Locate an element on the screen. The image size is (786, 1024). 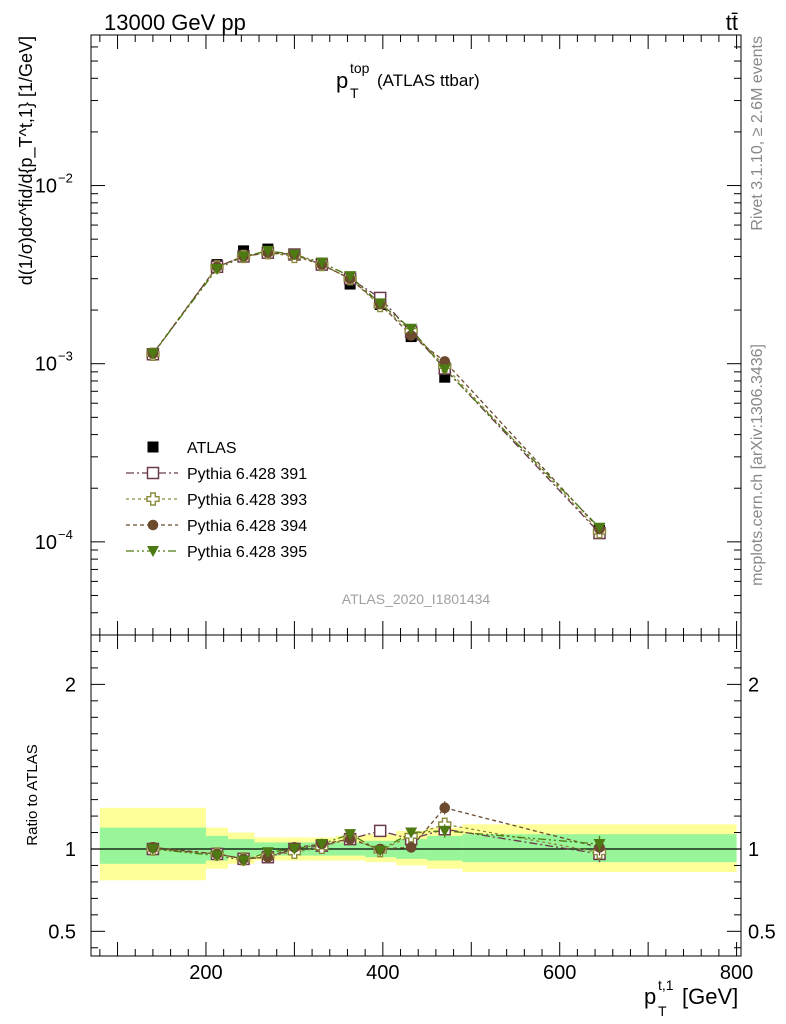
ratio-point-p391 is located at coordinates (380, 831).